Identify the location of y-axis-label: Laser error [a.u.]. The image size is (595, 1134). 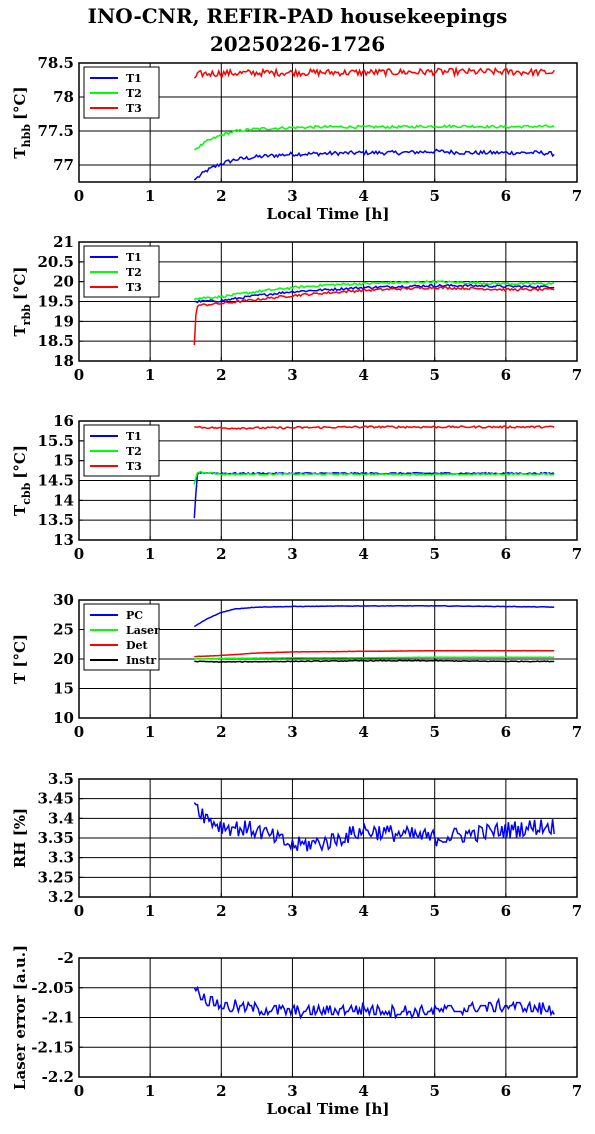
(20, 1017).